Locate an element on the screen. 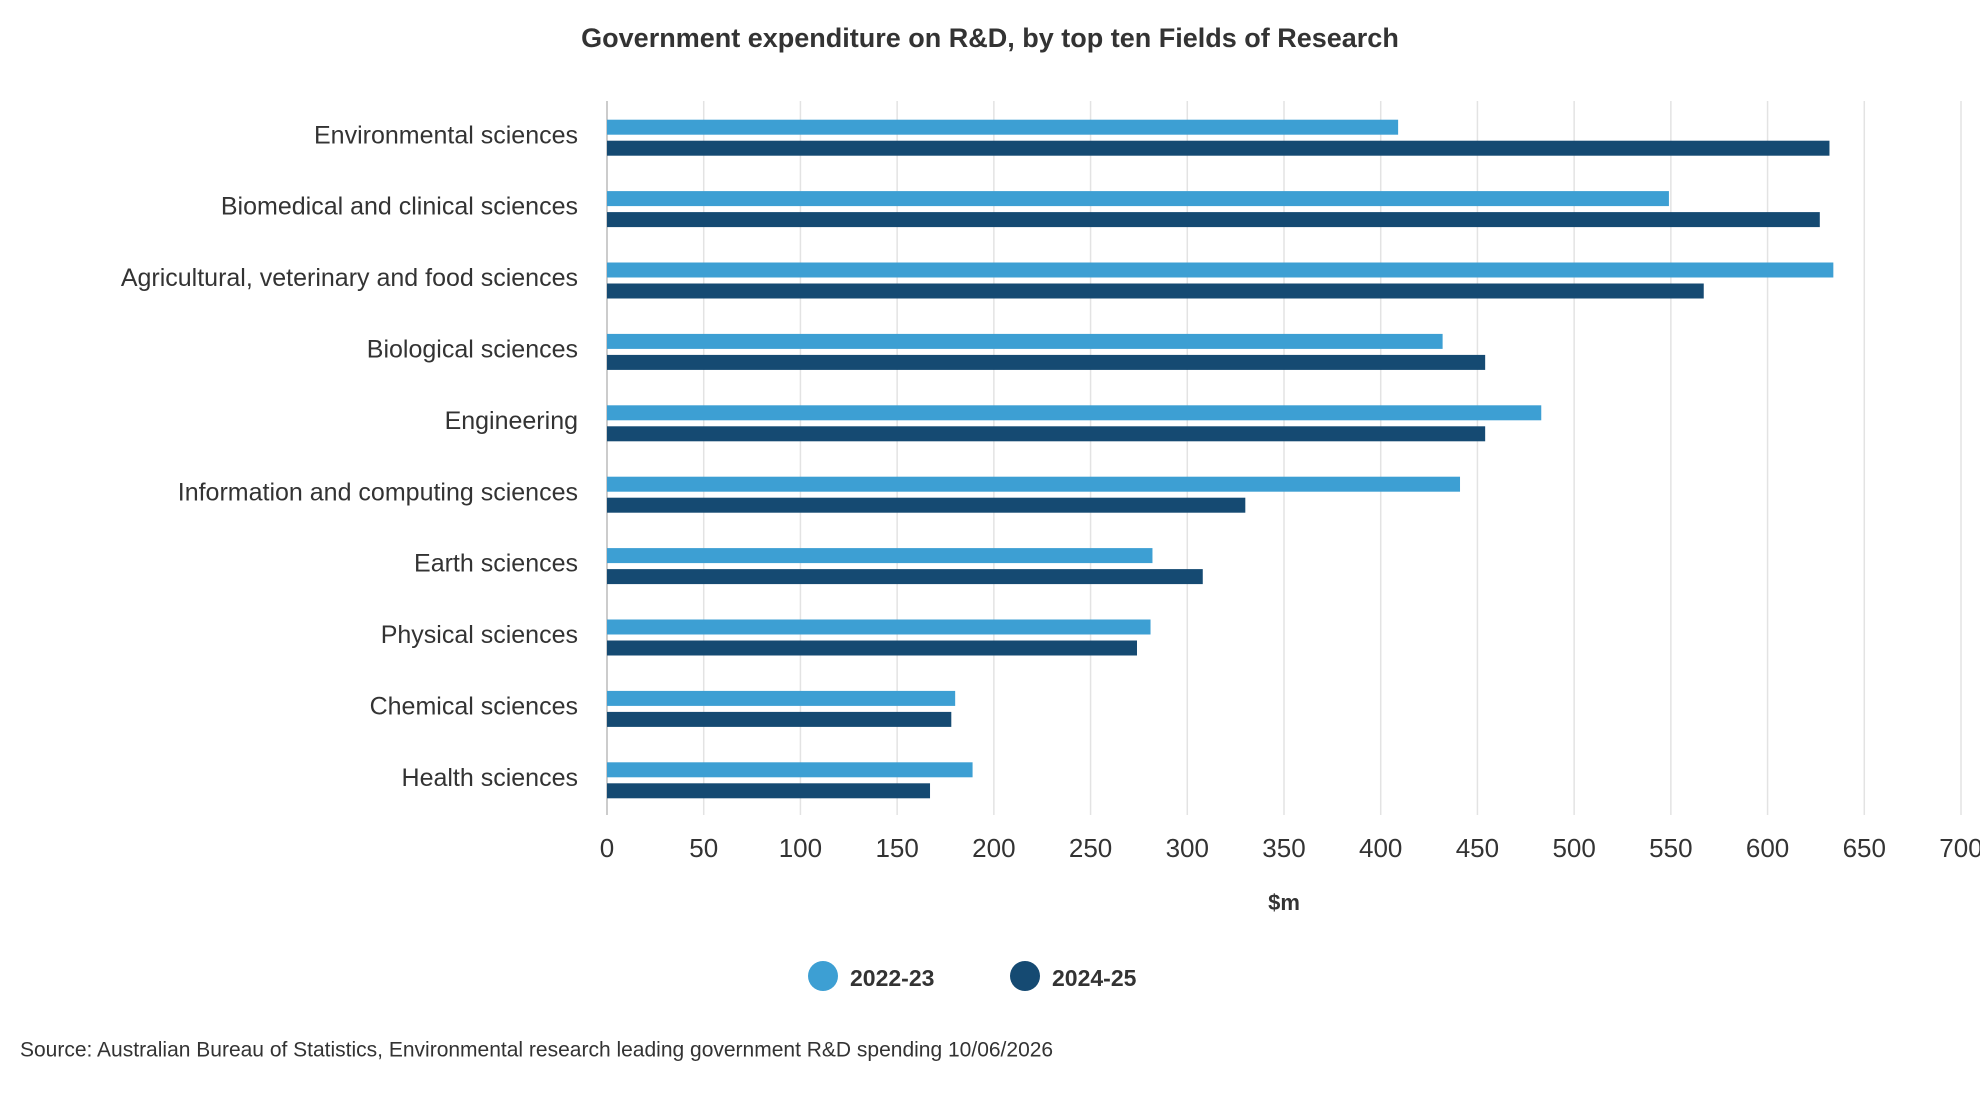  y-tick-label: Biological sciences is located at coordinates (472, 350).